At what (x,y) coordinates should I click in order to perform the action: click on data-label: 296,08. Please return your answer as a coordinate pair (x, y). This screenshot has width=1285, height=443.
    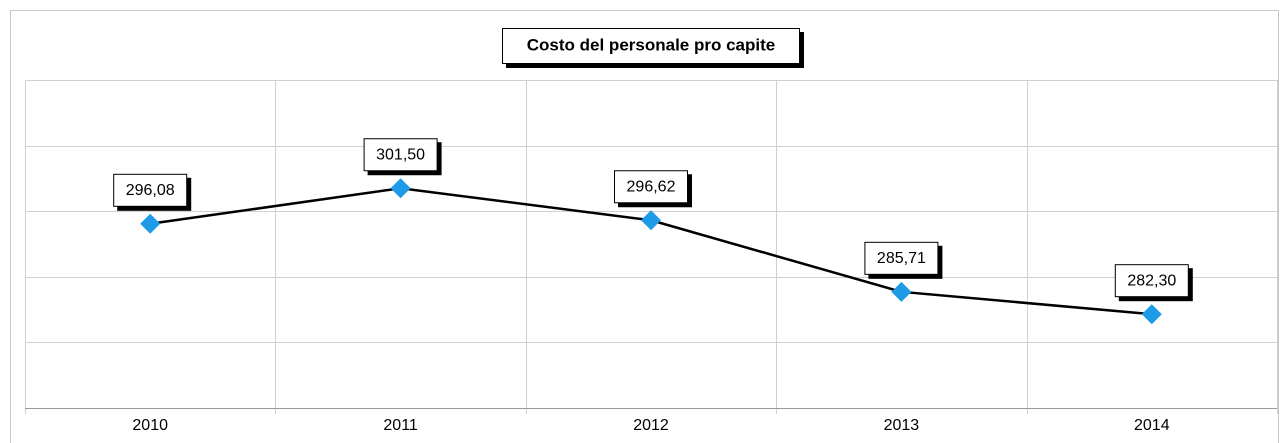
    Looking at the image, I should click on (150, 190).